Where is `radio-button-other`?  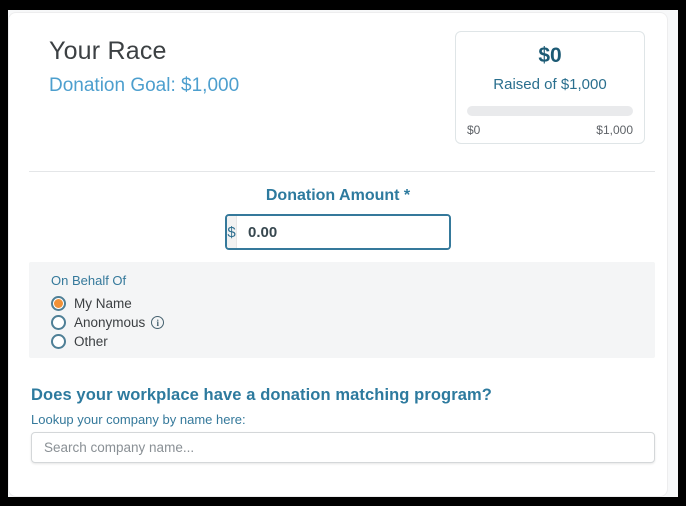 radio-button-other is located at coordinates (58, 341).